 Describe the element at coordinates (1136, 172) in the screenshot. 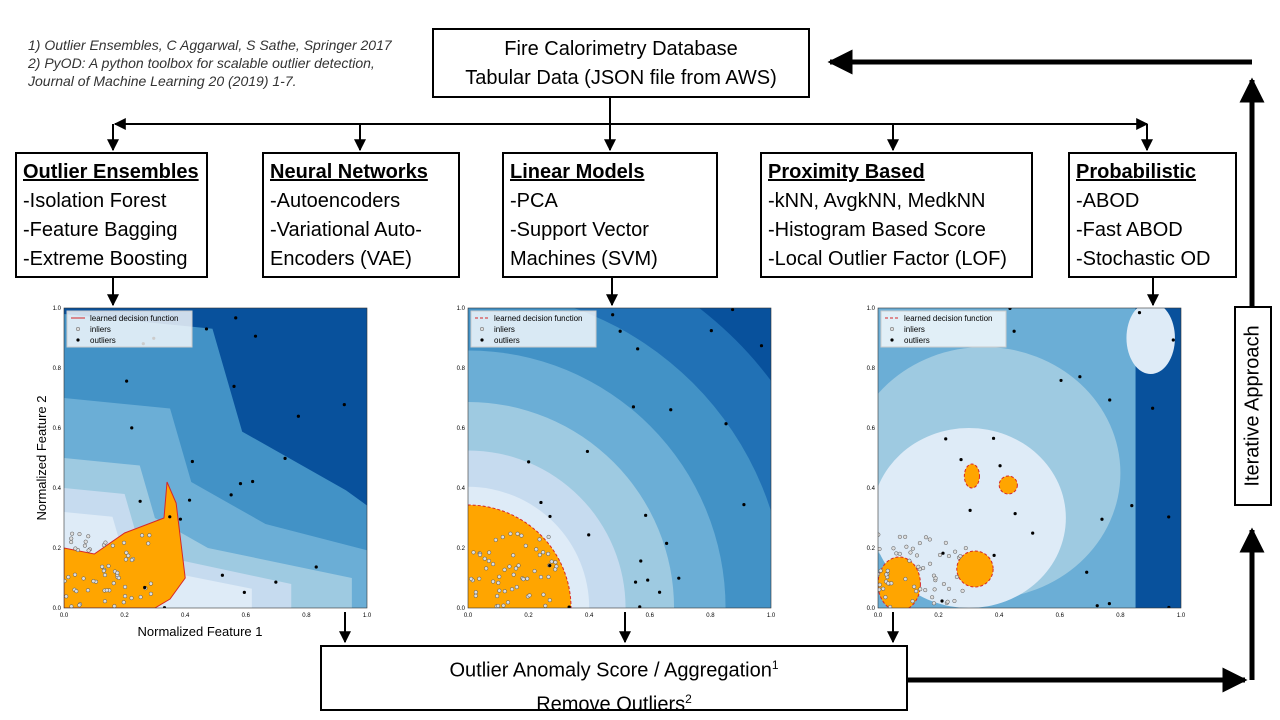

I see `method-title: Probabilistic` at that location.